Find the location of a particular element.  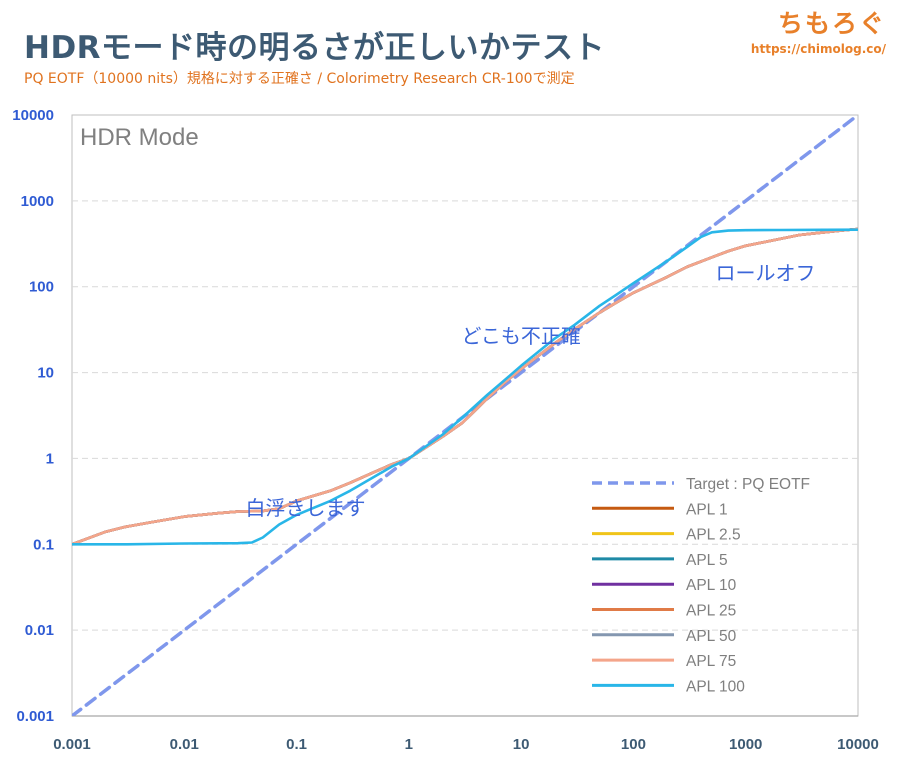

x-tick-label: 0.01 is located at coordinates (184, 744).